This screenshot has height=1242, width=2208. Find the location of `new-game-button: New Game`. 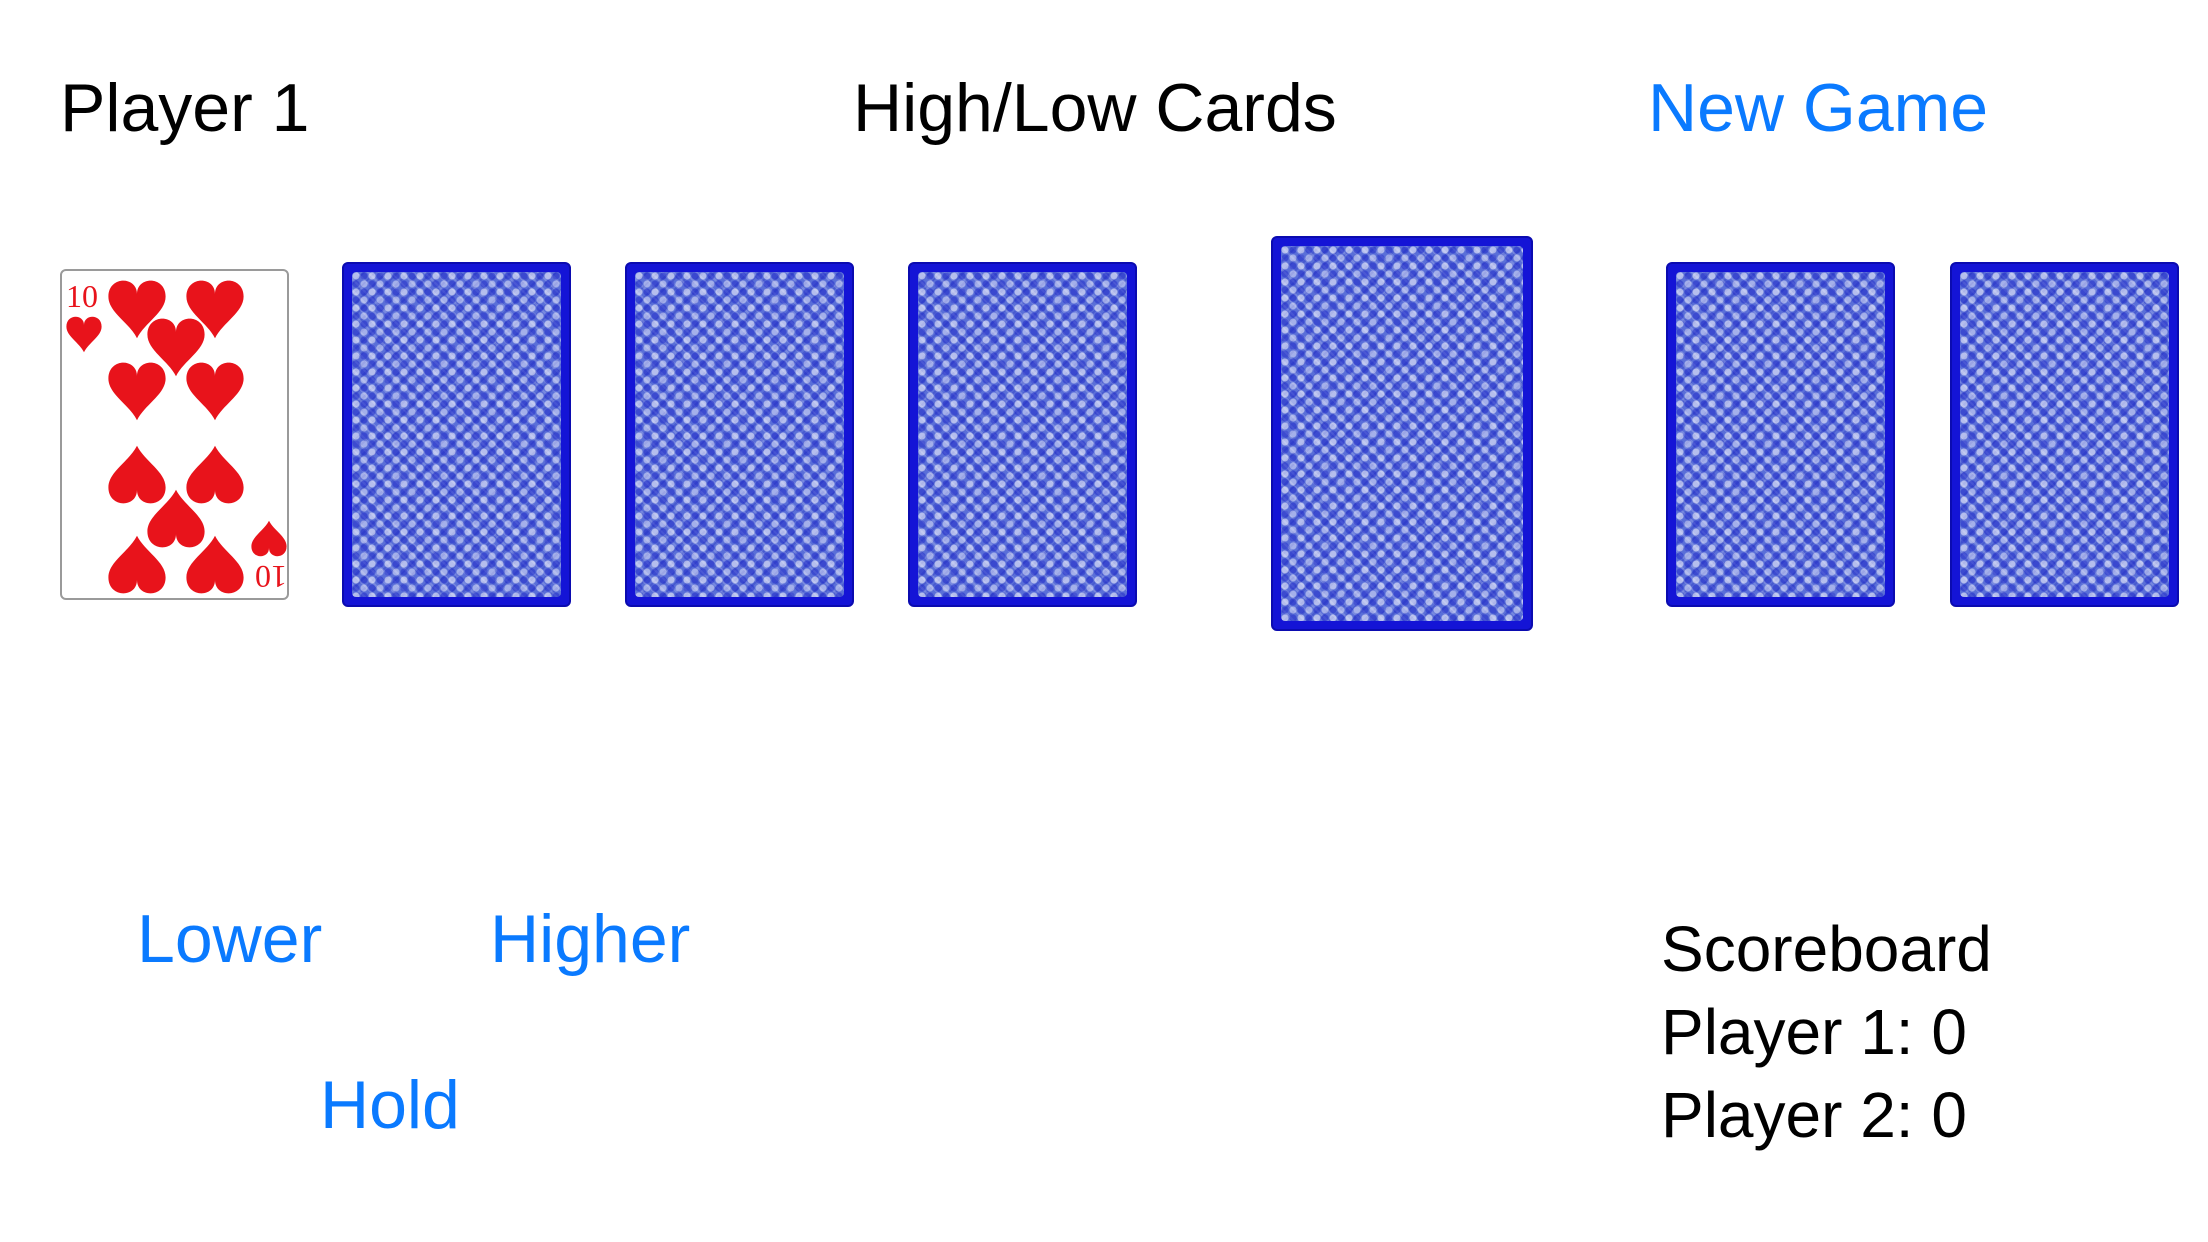

new-game-button: New Game is located at coordinates (1818, 108).